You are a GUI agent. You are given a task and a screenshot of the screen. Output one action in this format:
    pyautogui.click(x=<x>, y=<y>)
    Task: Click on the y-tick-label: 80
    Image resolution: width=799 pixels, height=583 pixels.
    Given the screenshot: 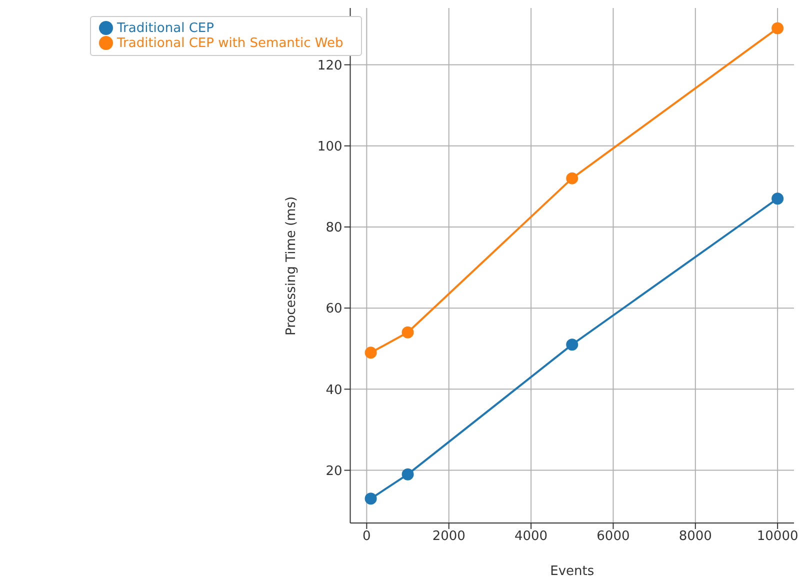 What is the action you would take?
    pyautogui.click(x=334, y=228)
    